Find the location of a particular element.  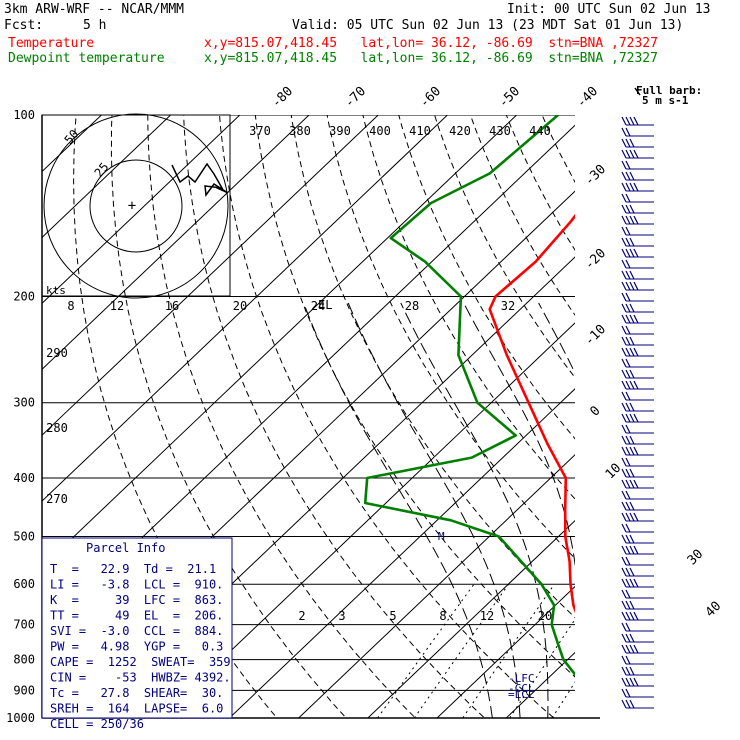

pressure-label: 900 is located at coordinates (24, 690).